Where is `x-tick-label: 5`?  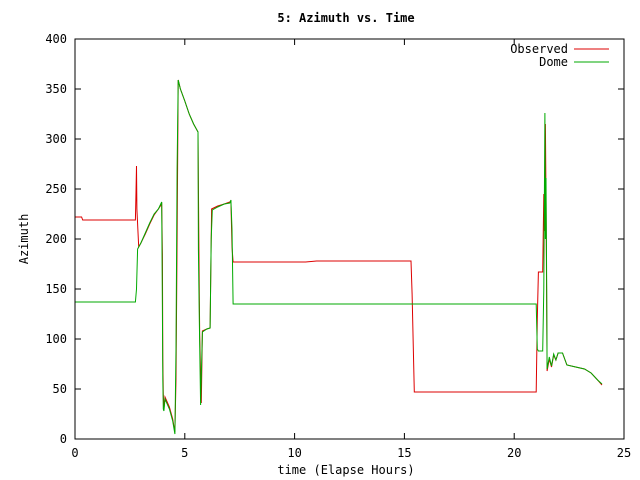
x-tick-label: 5 is located at coordinates (184, 453).